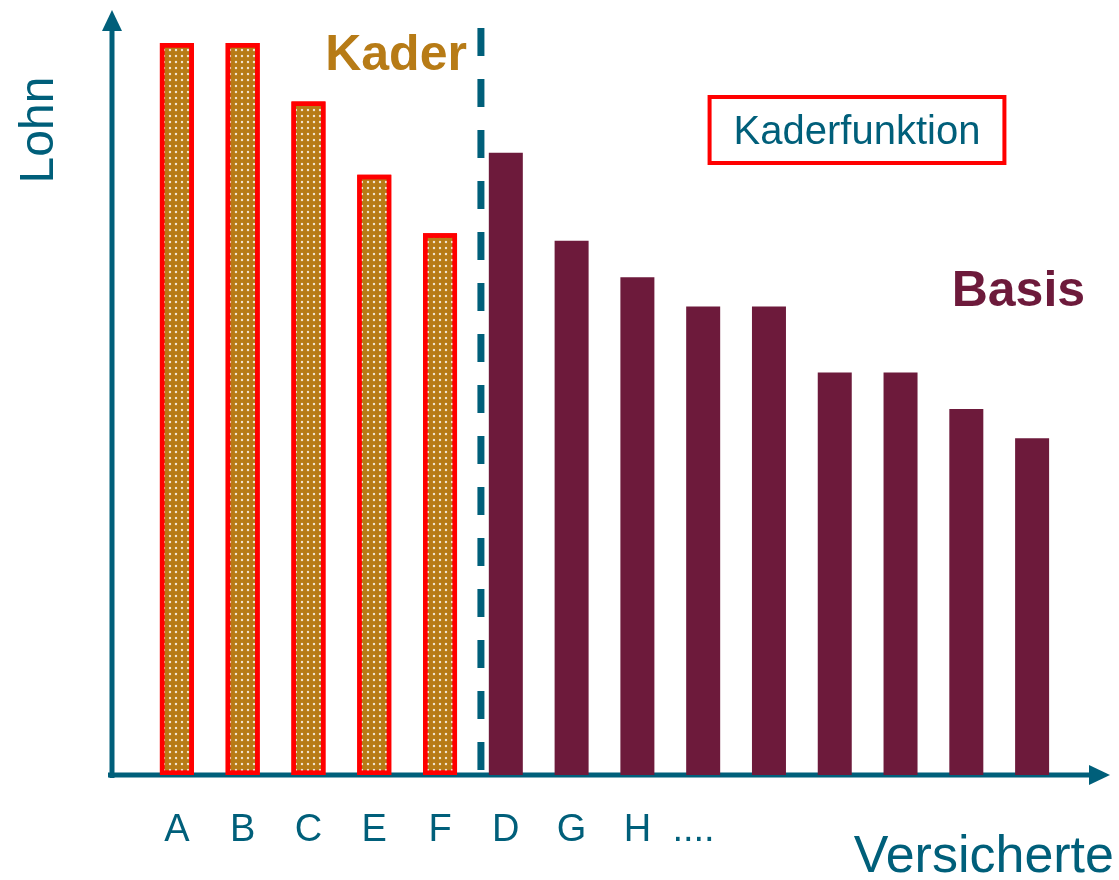 This screenshot has width=1119, height=880. I want to click on annotation: Kaderfunktion, so click(857, 130).